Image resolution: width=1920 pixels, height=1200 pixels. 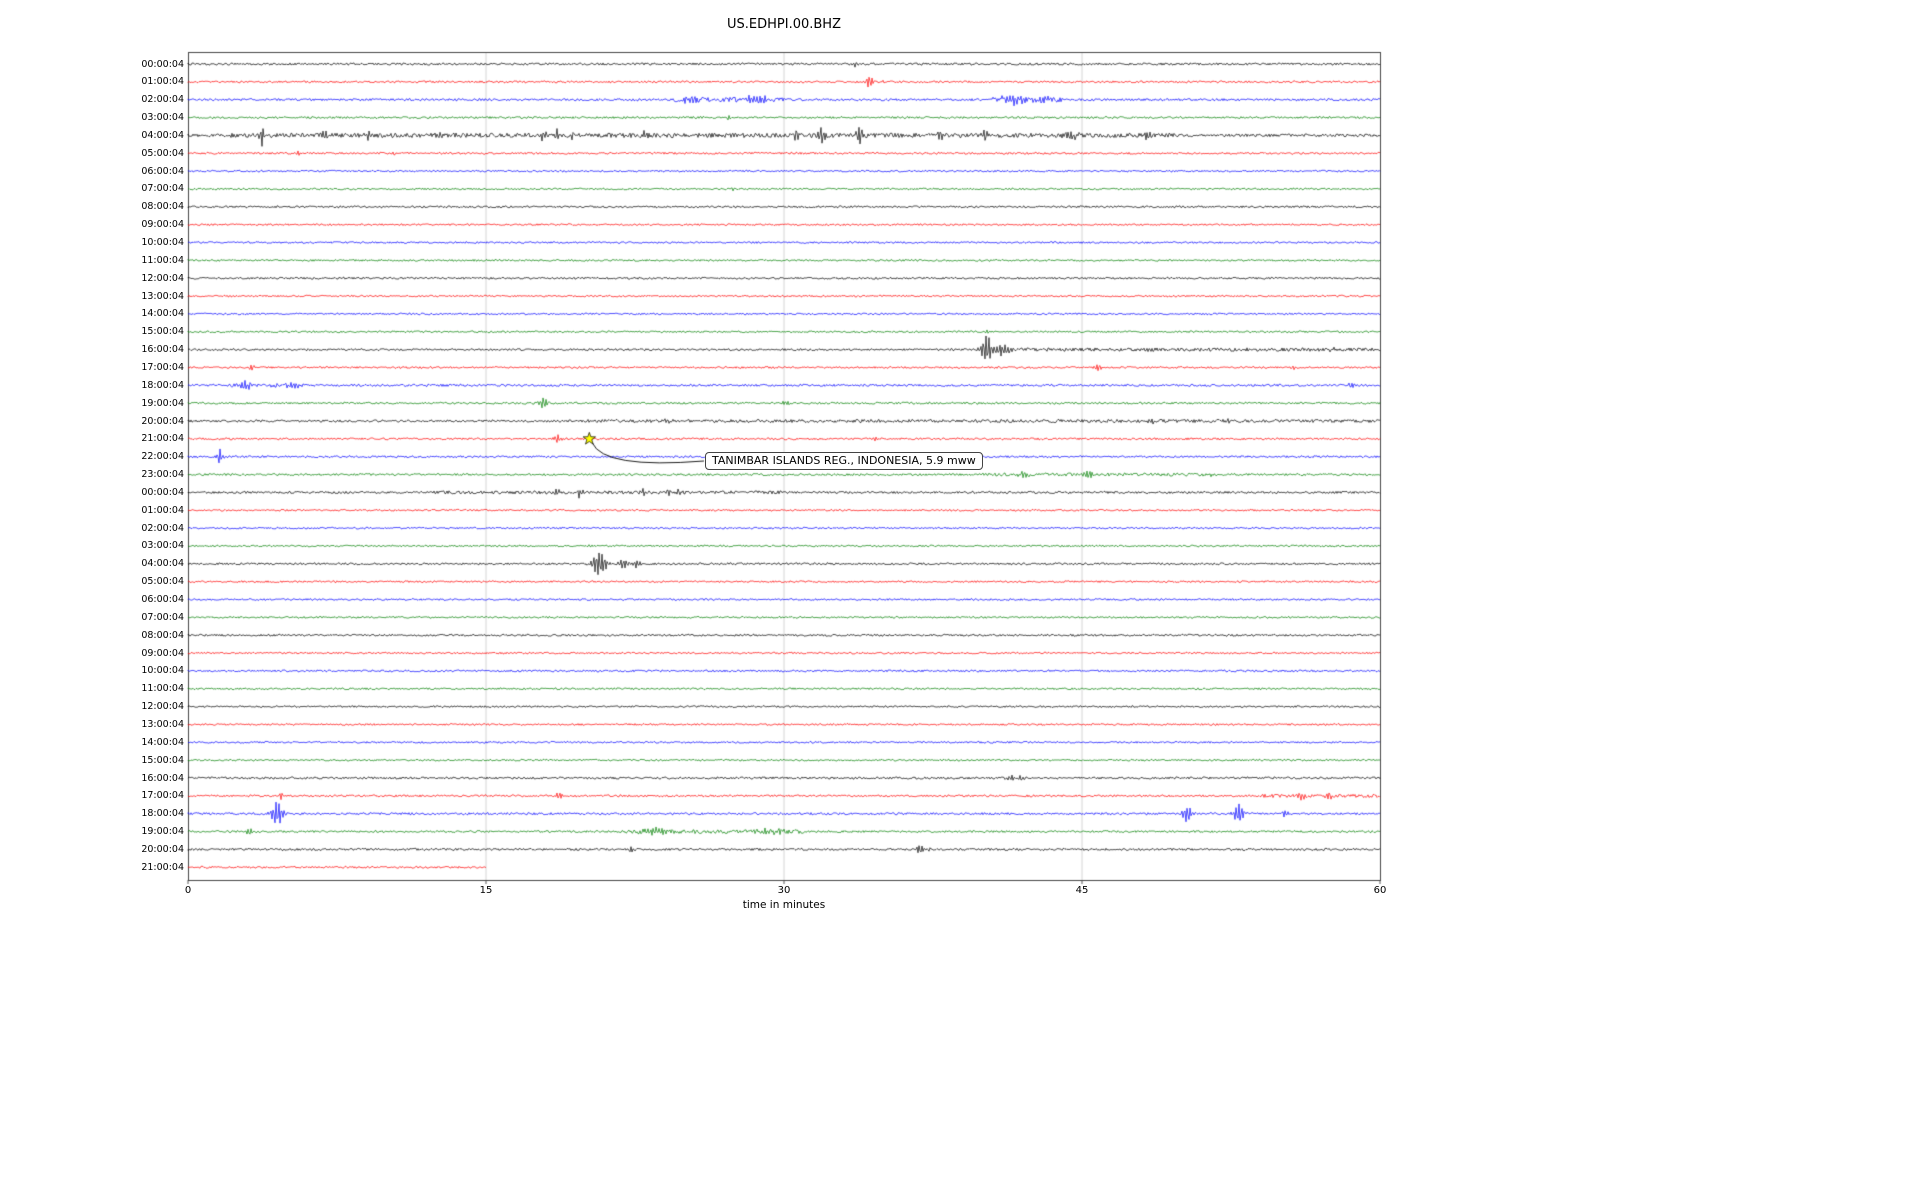 I want to click on y-tick-label: 23:00:04, so click(x=162, y=475).